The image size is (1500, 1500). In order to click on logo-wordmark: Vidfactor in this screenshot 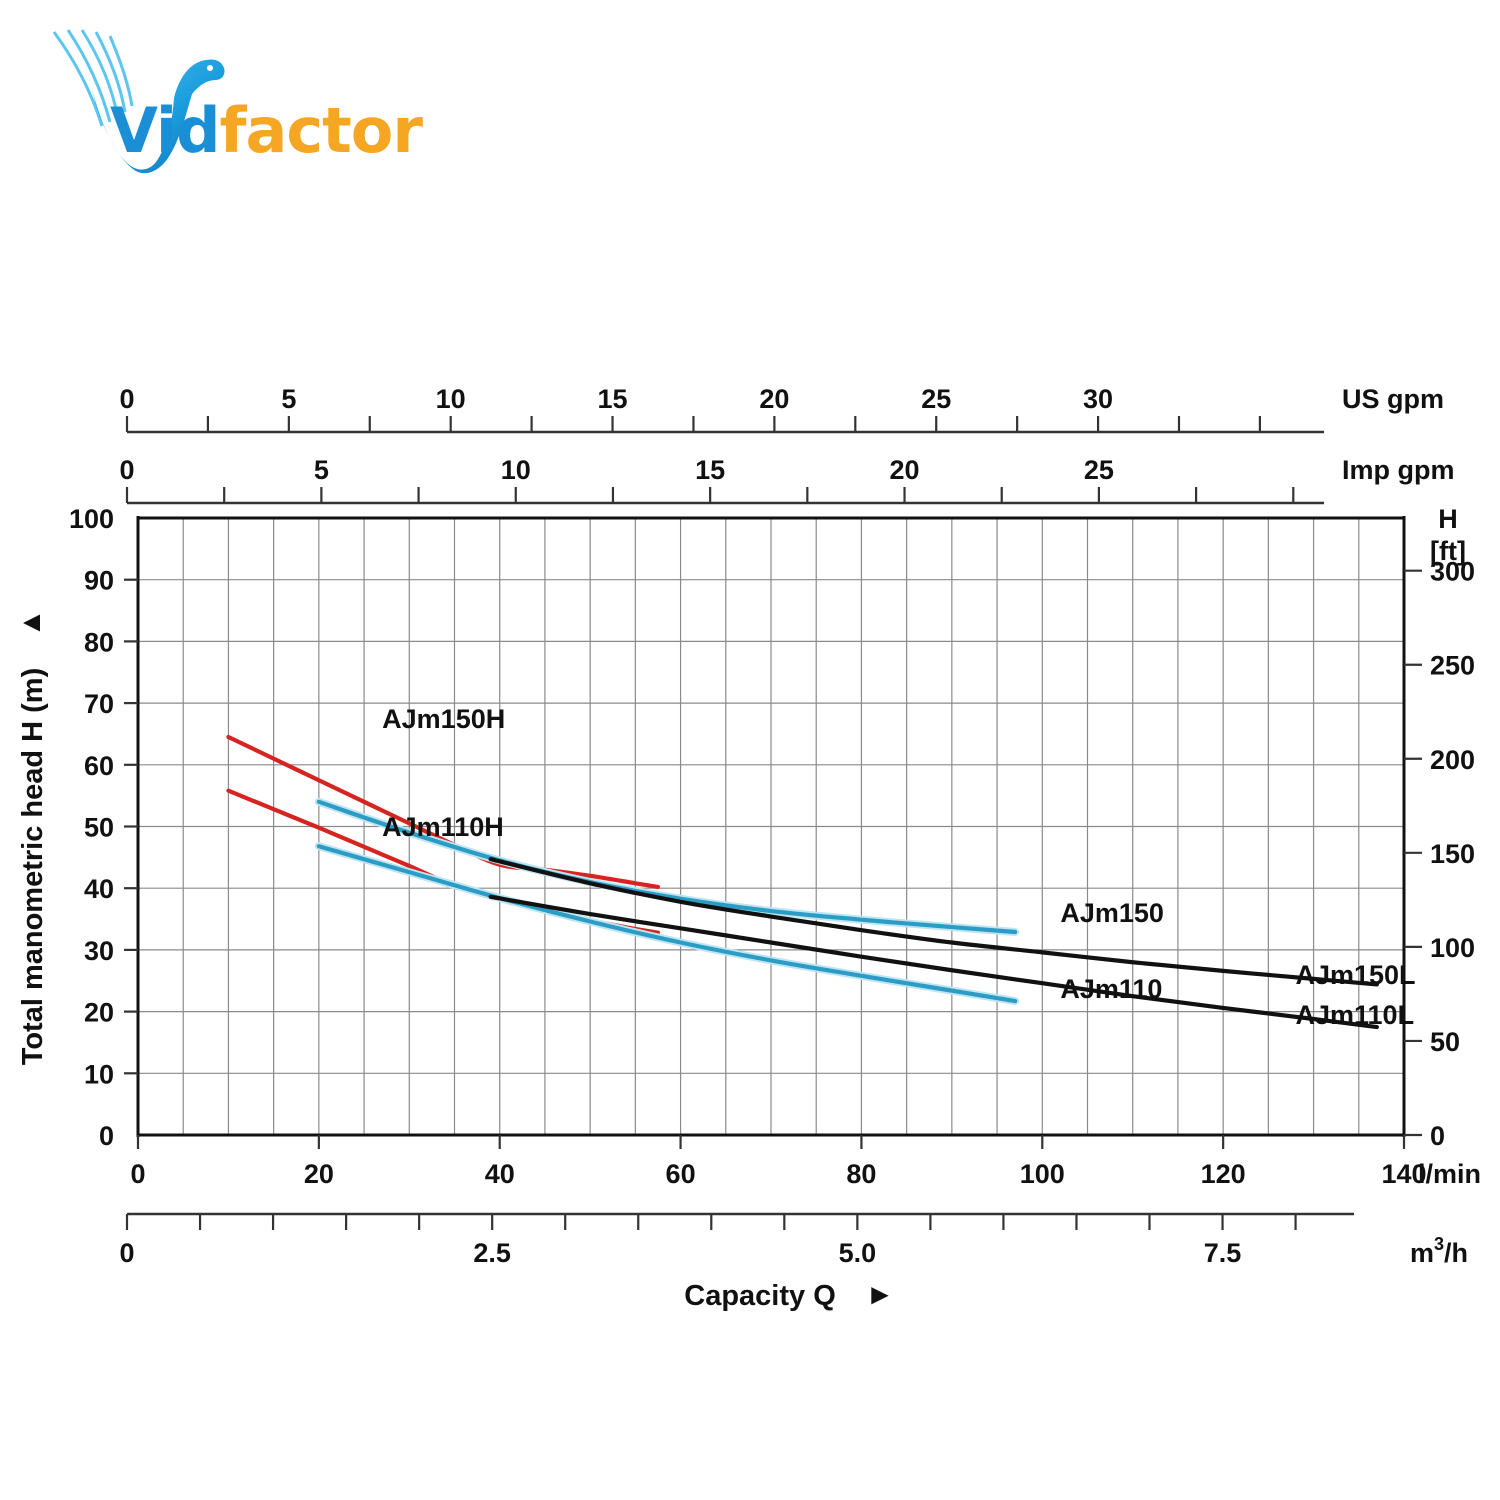, I will do `click(266, 130)`.